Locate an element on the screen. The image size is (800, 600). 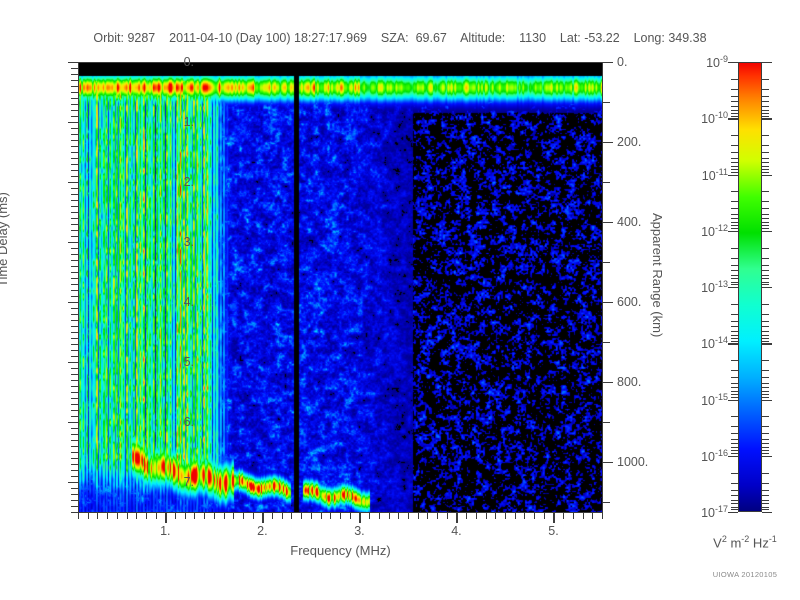
x-axis-tick-label: 1. is located at coordinates (165, 531).